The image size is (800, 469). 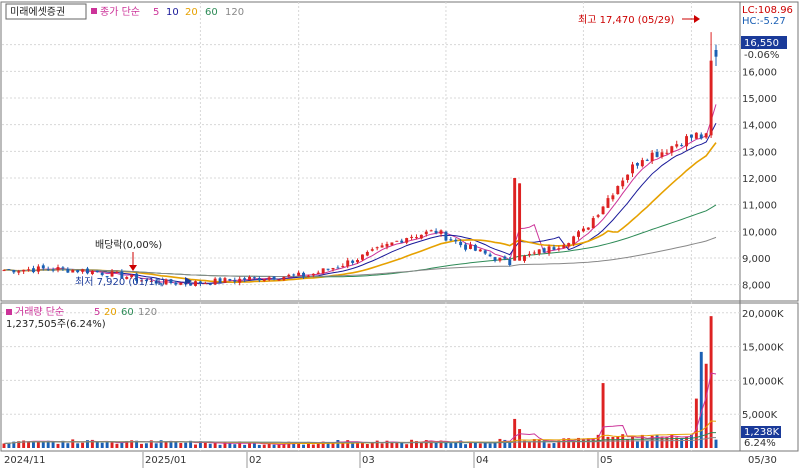 What do you see at coordinates (762, 460) in the screenshot?
I see `x-tick-label: 05/30` at bounding box center [762, 460].